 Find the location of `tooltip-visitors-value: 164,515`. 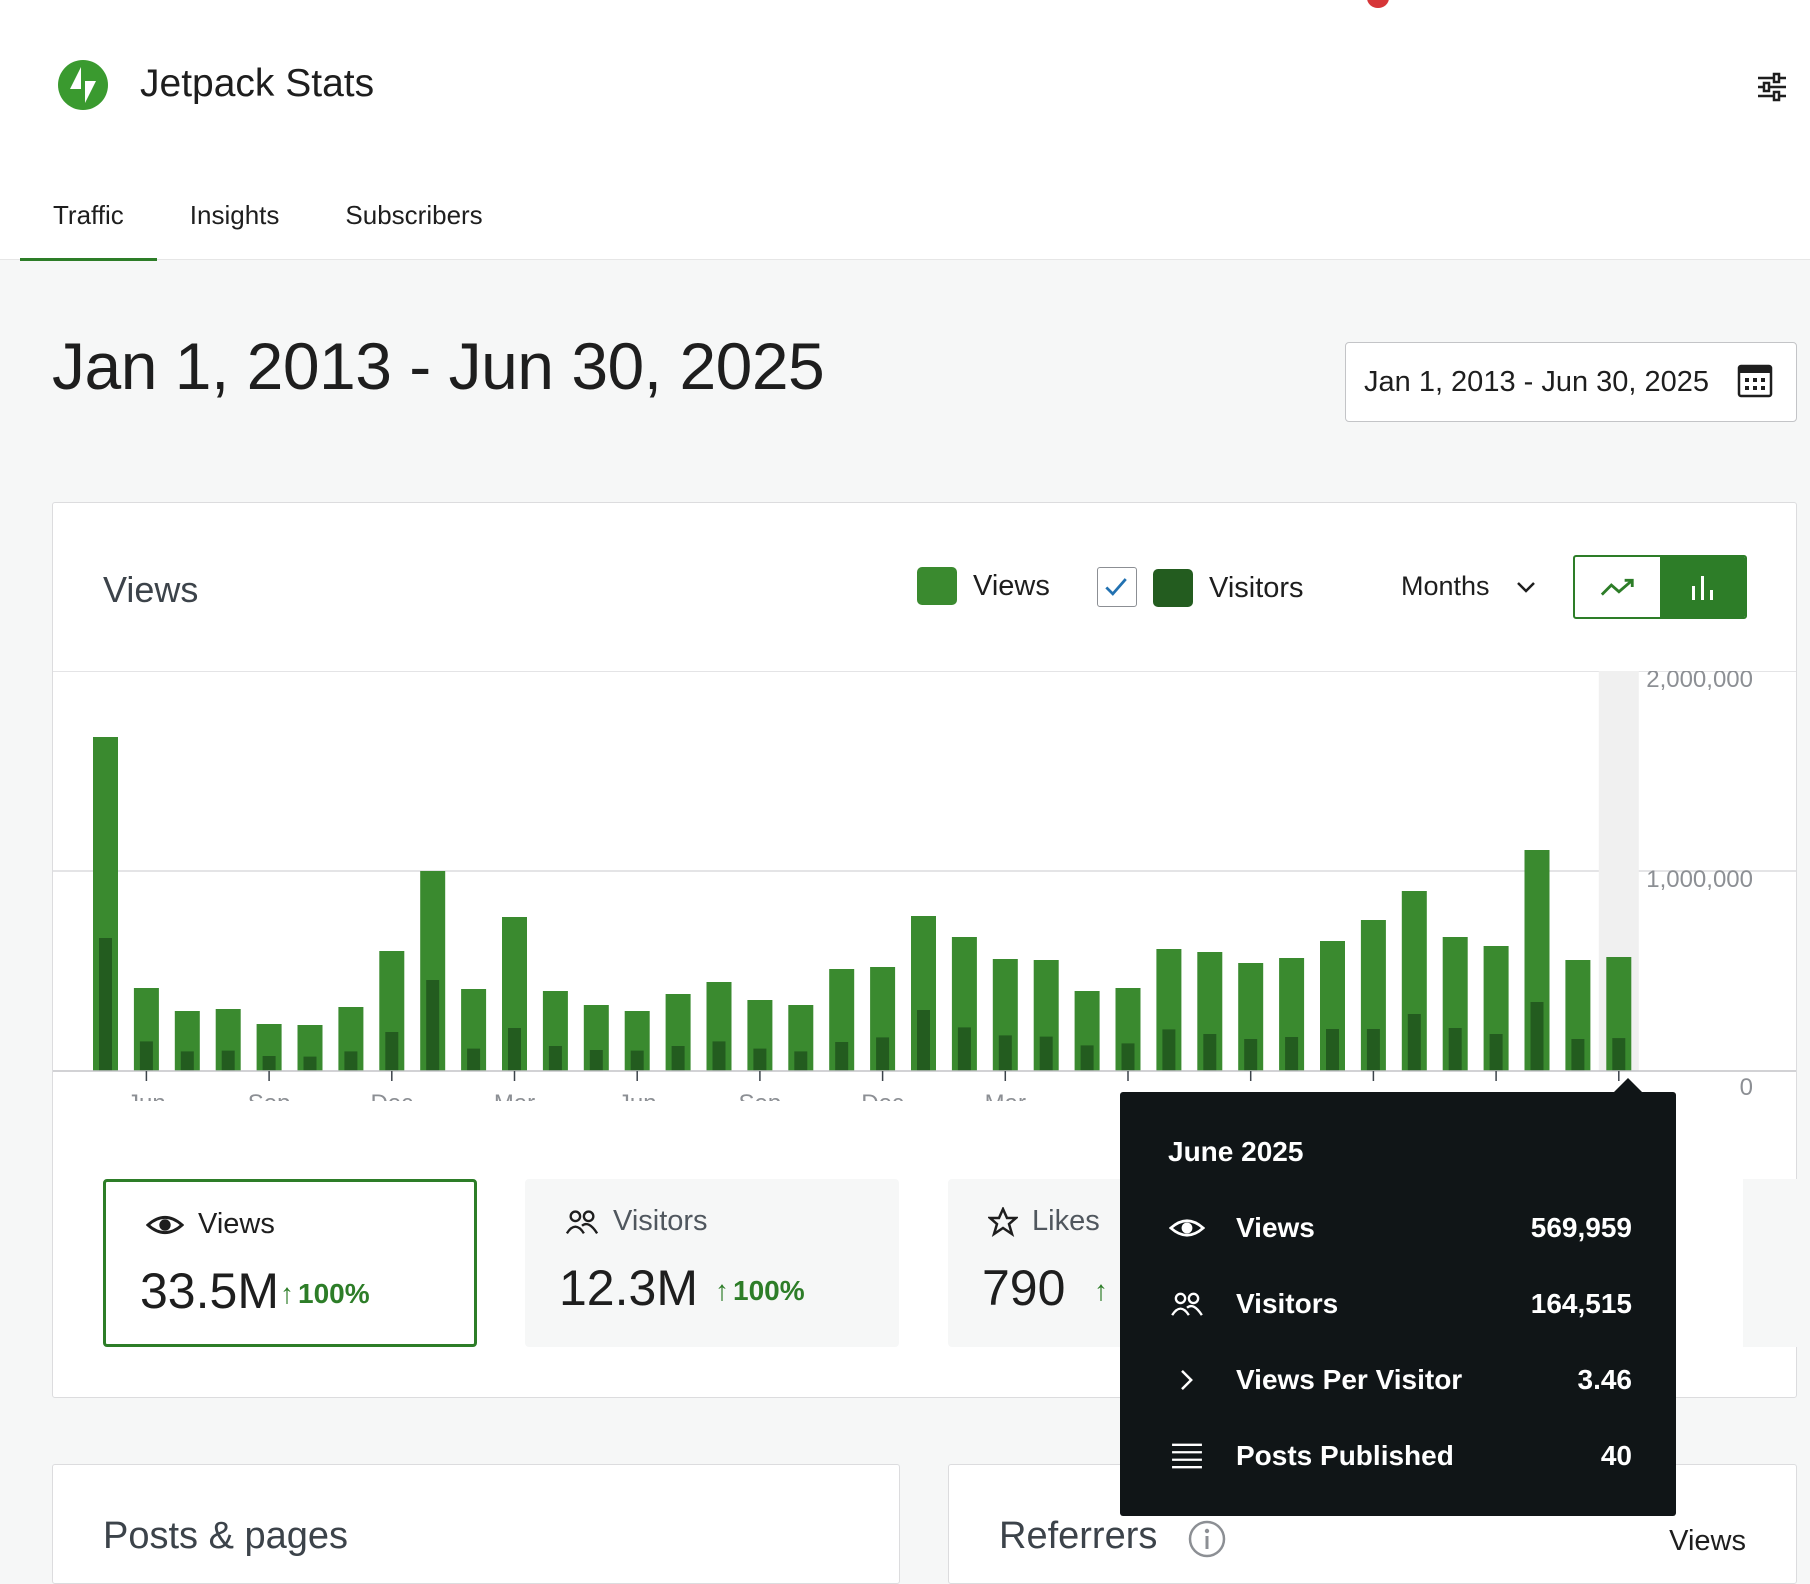

tooltip-visitors-value: 164,515 is located at coordinates (1581, 1303).